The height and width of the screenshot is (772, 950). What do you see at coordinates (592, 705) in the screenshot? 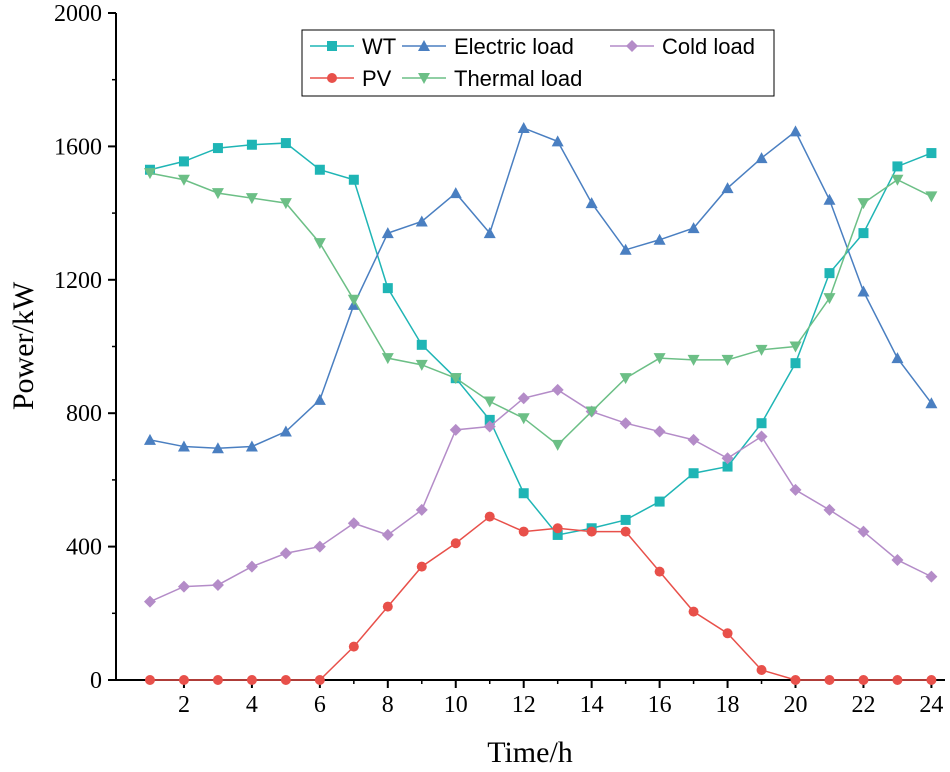
I see `x-tick-label: 14` at bounding box center [592, 705].